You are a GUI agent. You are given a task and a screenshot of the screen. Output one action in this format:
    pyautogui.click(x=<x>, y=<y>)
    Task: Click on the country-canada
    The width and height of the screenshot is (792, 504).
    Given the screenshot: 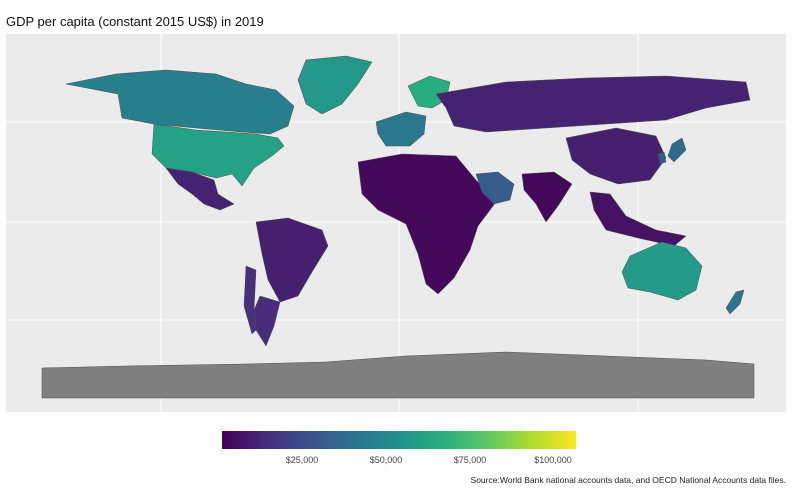 What is the action you would take?
    pyautogui.click(x=180, y=102)
    